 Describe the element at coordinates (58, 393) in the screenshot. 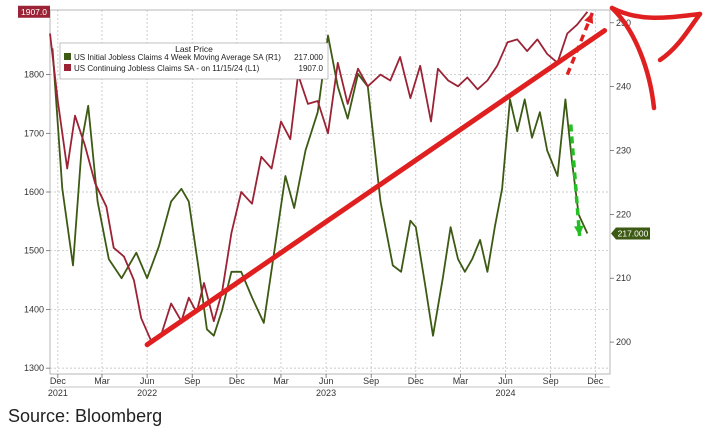

I see `x-year-label: 2021` at that location.